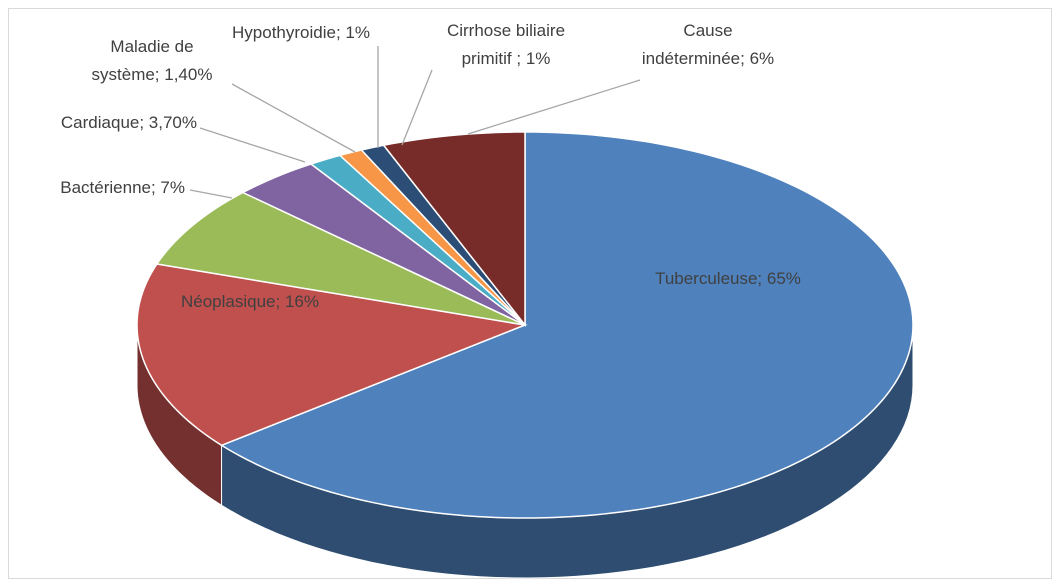 The image size is (1060, 586). I want to click on data-label: Bactérienne; 7%, so click(122, 187).